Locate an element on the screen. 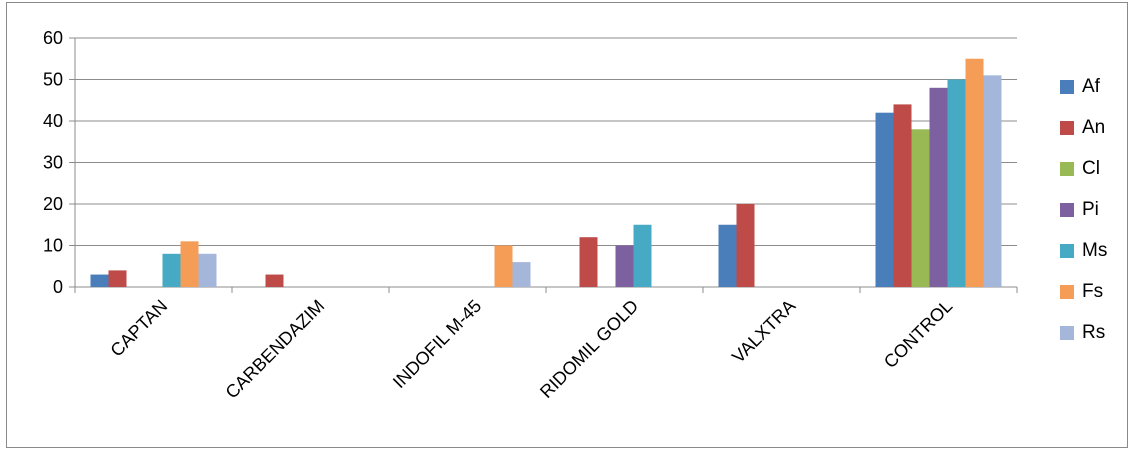  x-category-label: CAPTAN is located at coordinates (138, 328).